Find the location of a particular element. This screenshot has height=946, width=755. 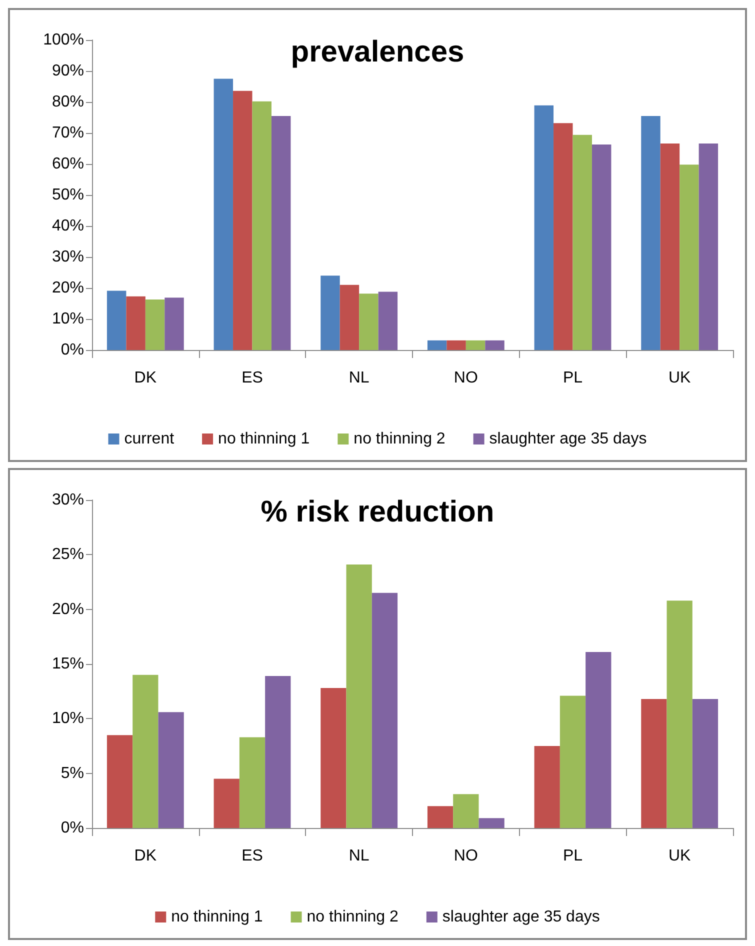

chart-title: % risk reduction is located at coordinates (377, 512).